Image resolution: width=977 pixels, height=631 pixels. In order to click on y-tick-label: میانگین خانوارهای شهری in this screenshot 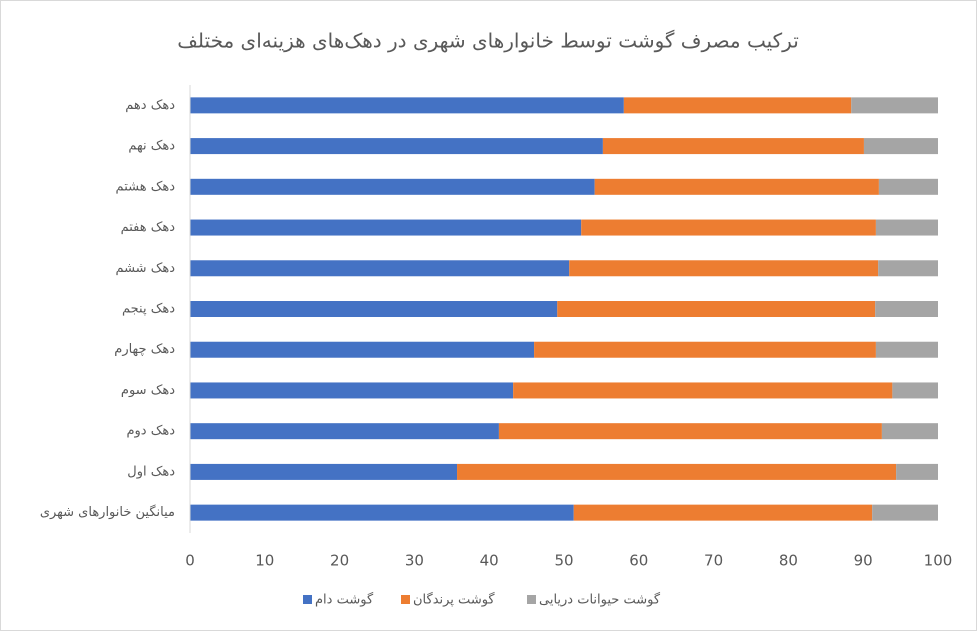, I will do `click(107, 512)`.